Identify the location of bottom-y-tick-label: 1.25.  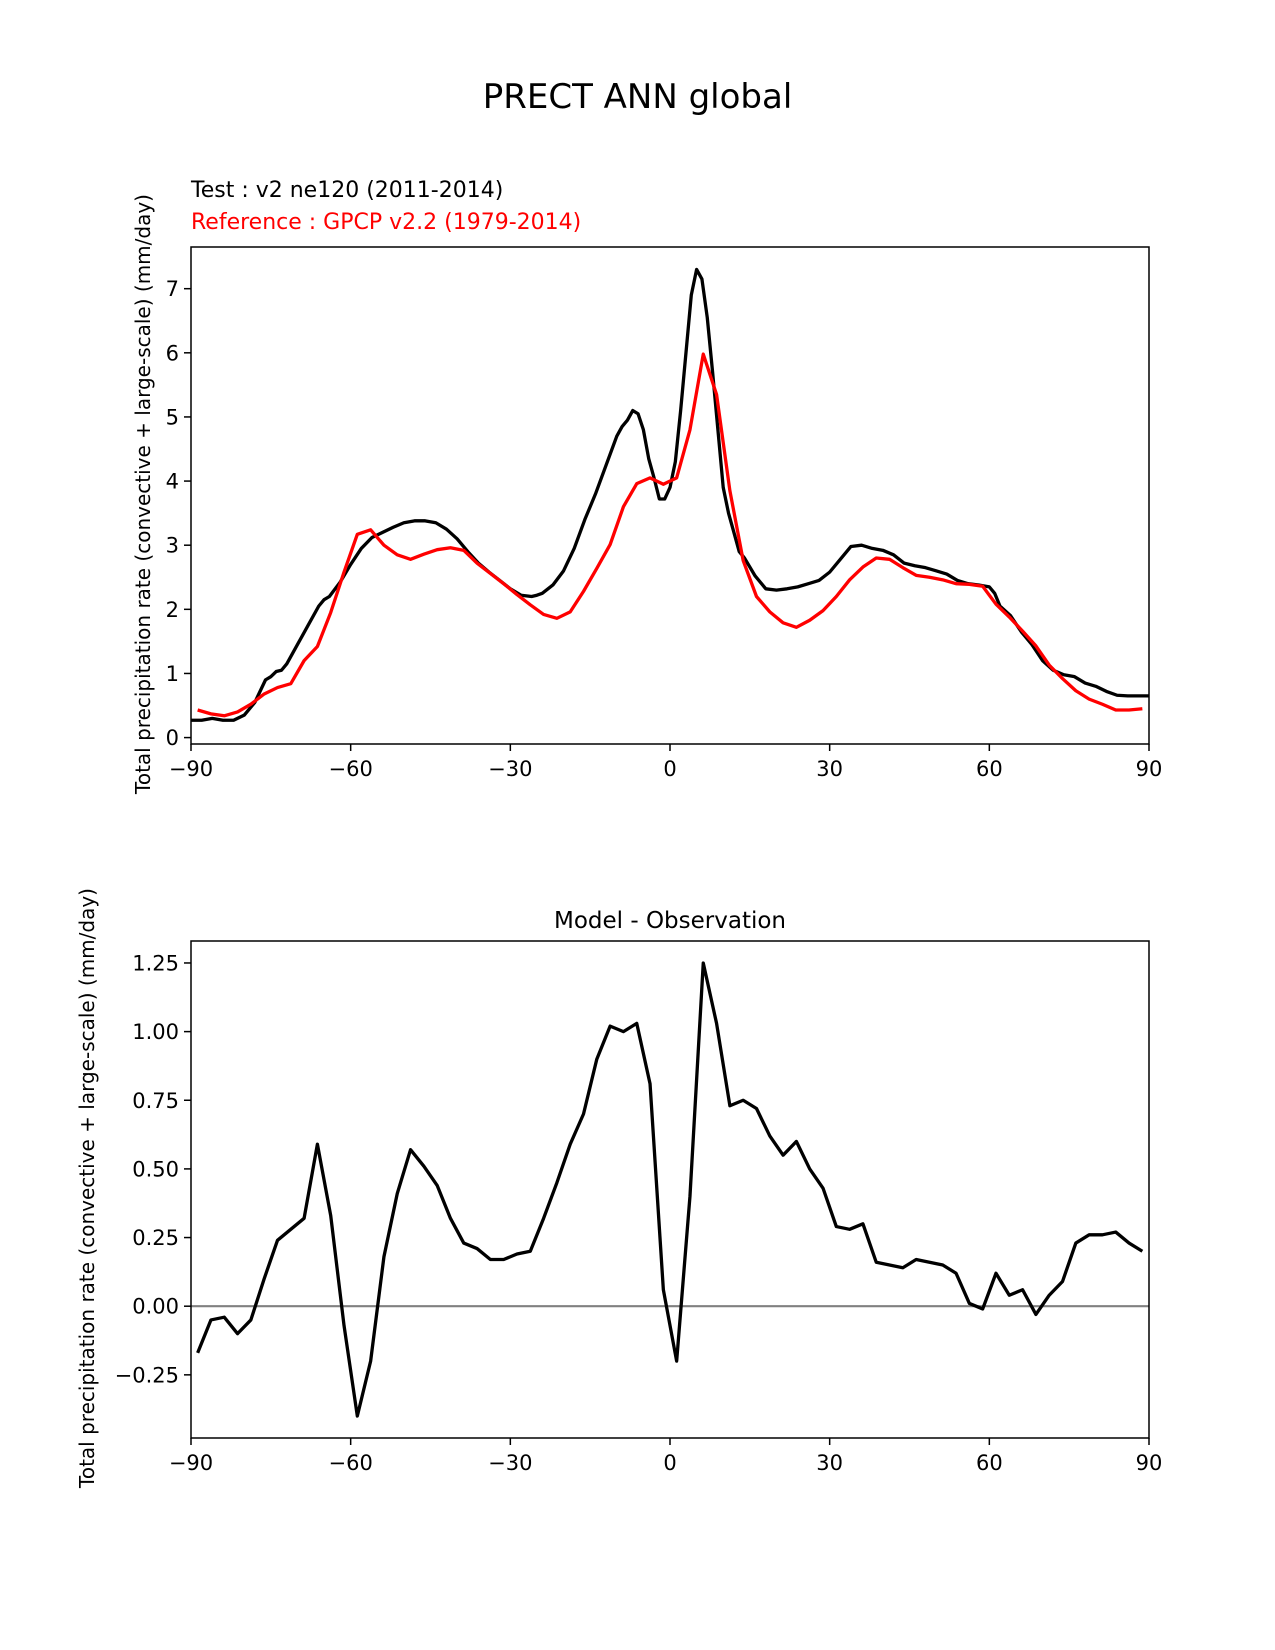
(155, 963).